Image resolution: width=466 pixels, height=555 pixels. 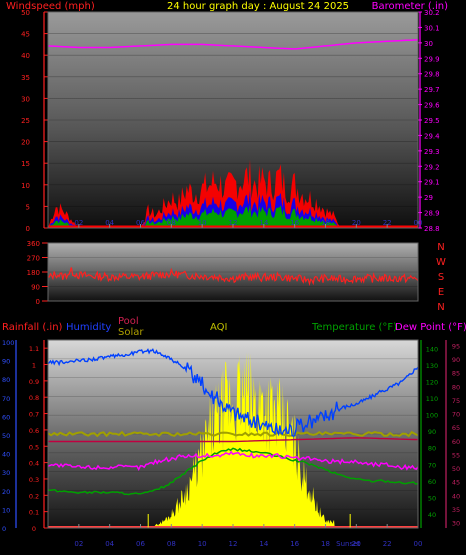 What do you see at coordinates (37, 273) in the screenshot?
I see `direction-axis-ticks: 360 270 180 90 0` at bounding box center [37, 273].